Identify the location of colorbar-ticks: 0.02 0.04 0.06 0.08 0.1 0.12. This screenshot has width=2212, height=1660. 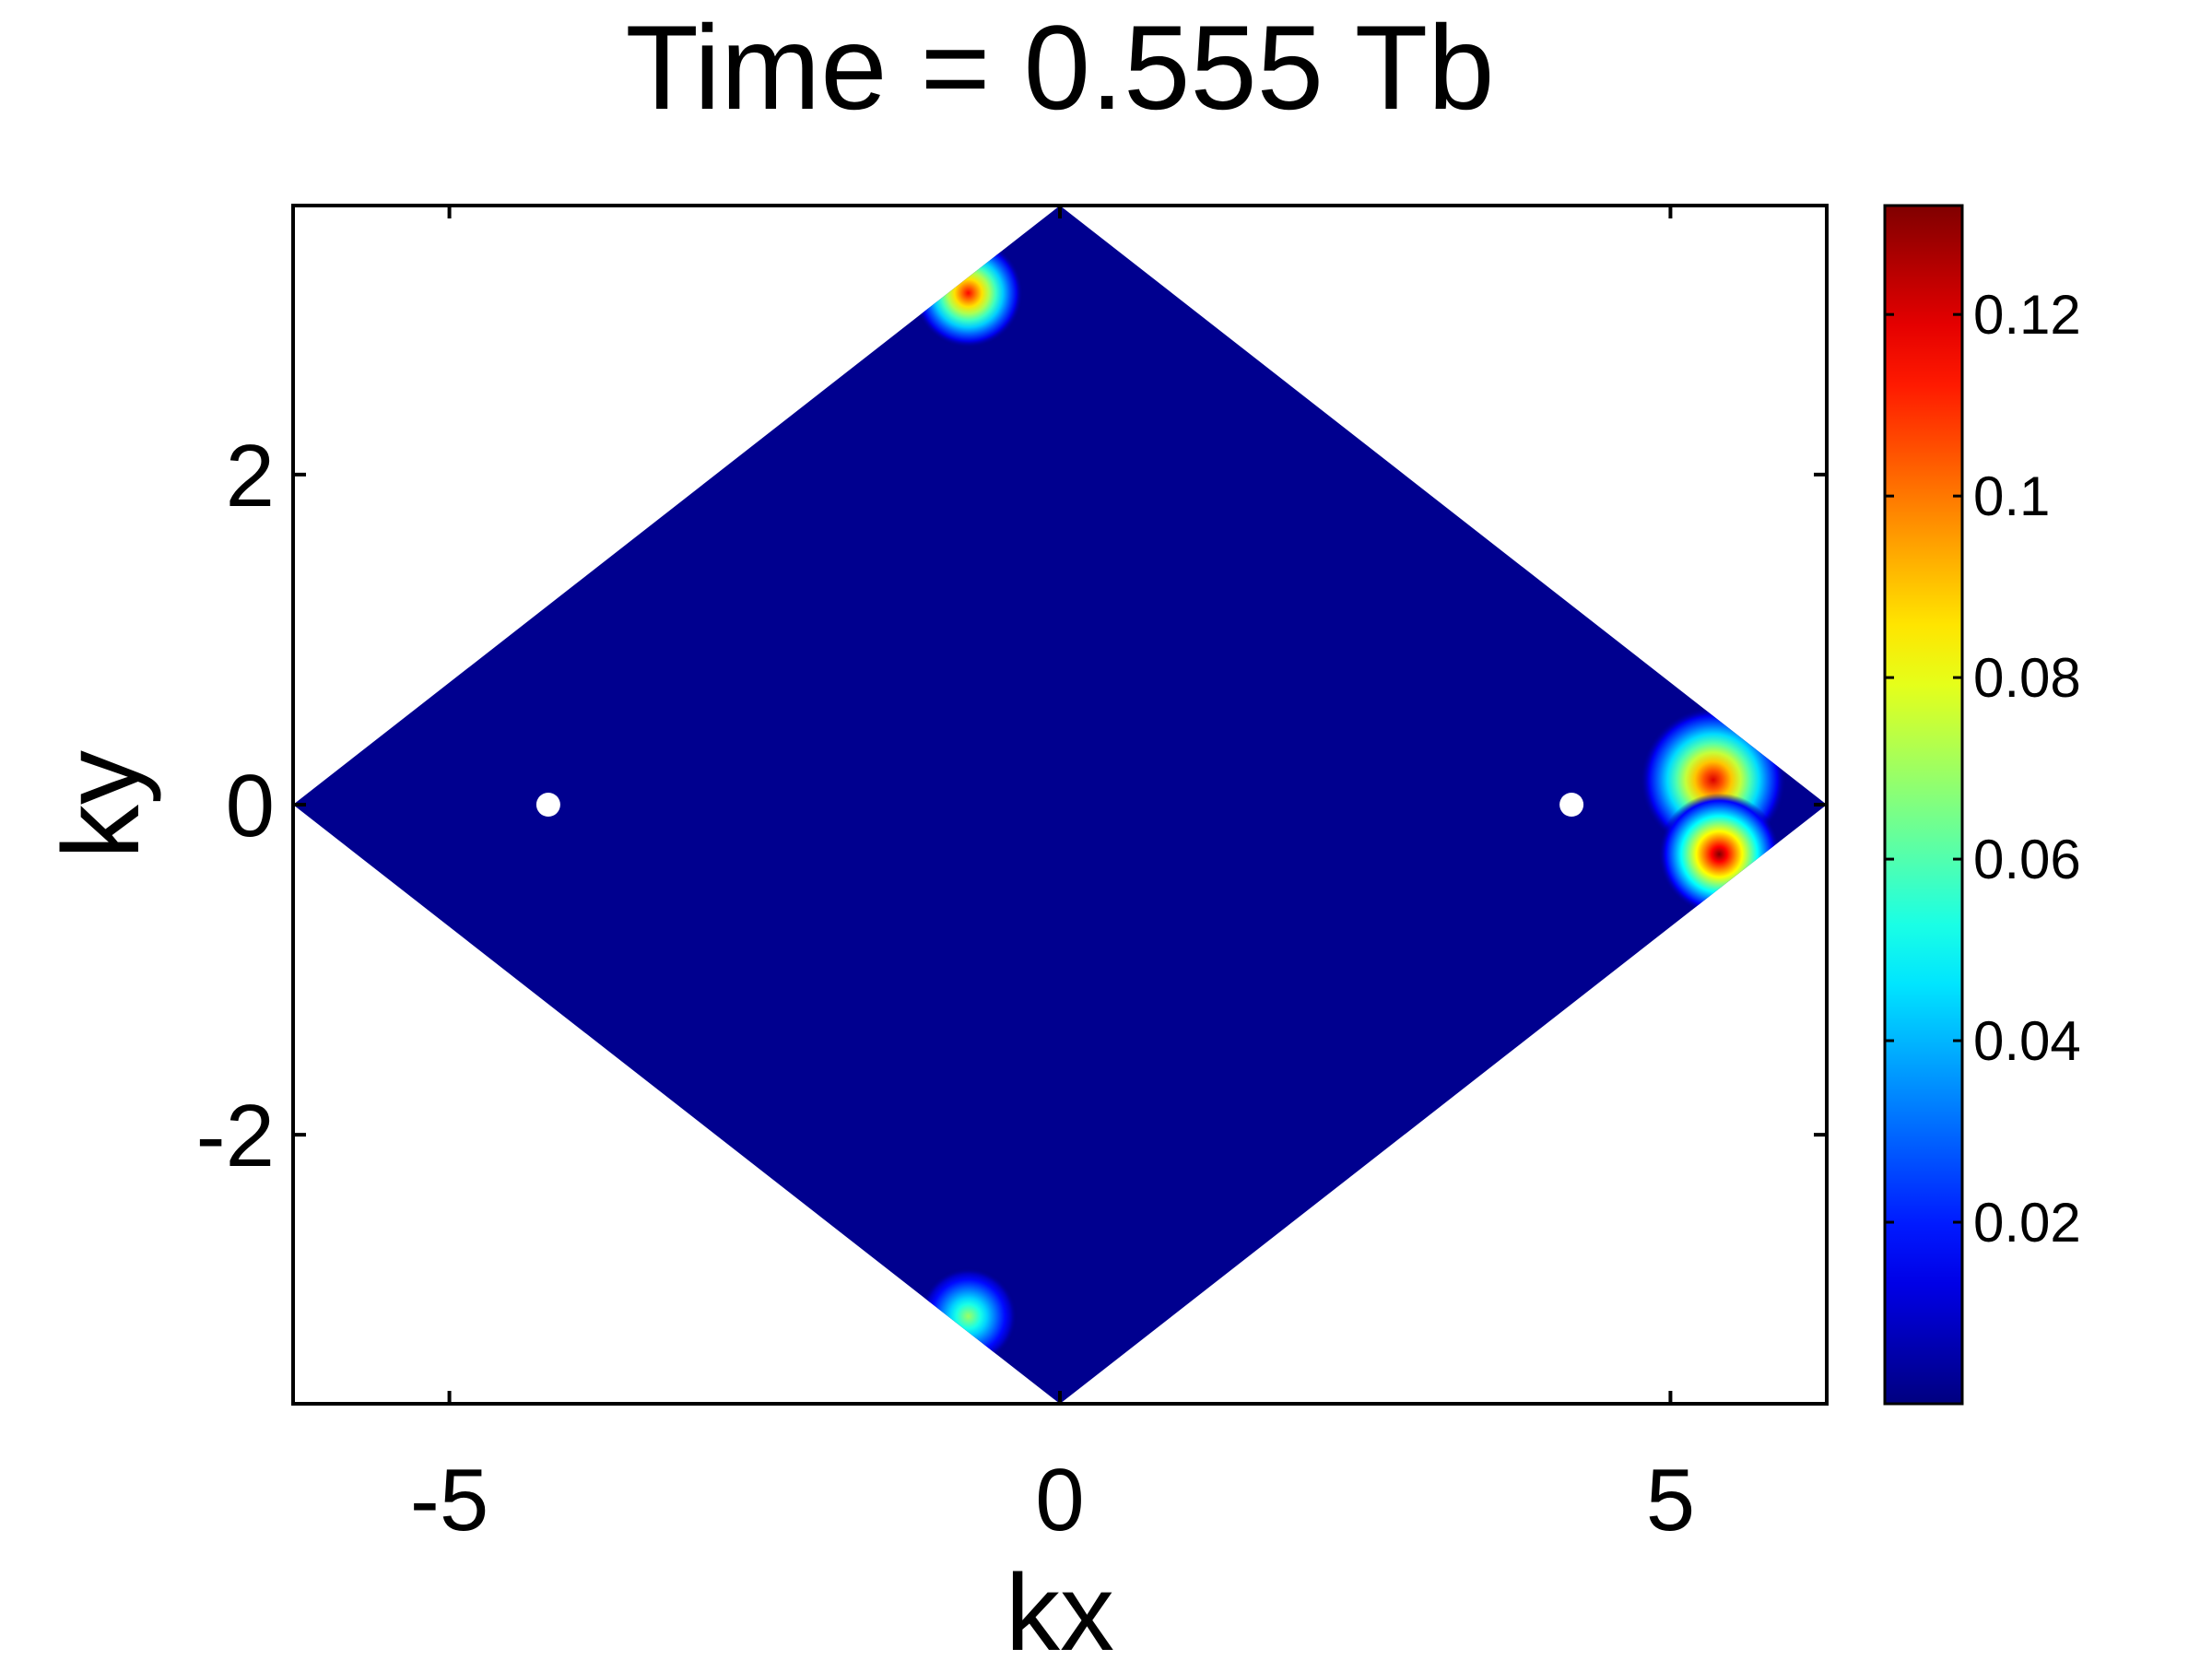
(1983, 769).